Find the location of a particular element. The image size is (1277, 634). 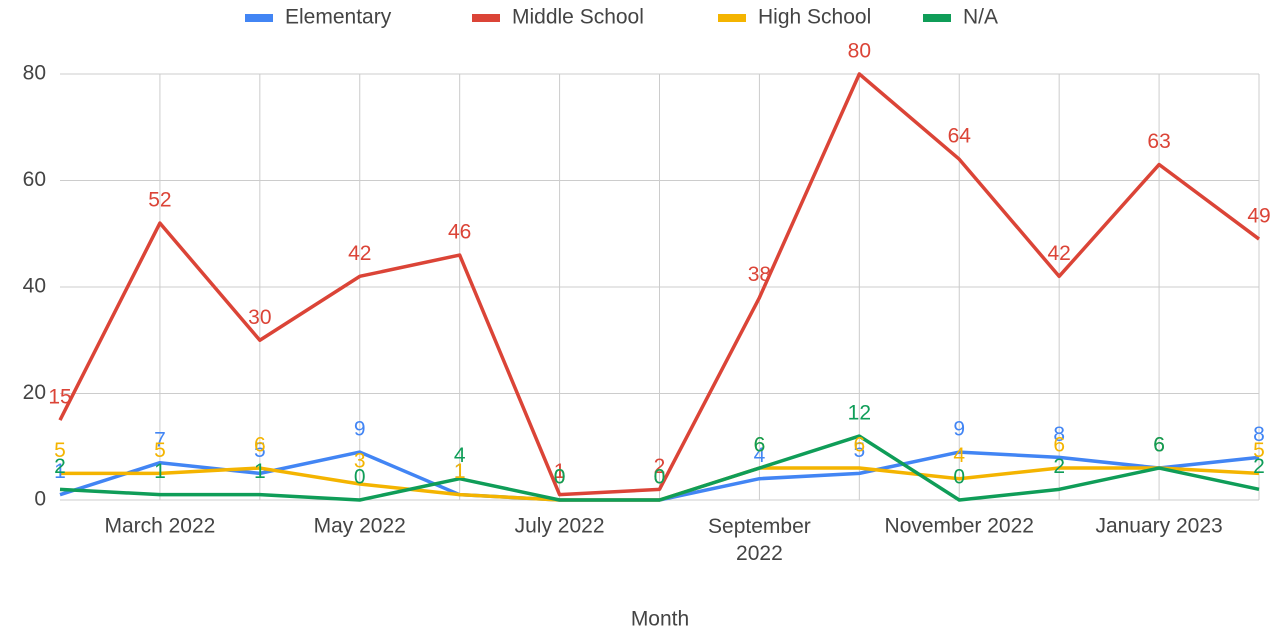

x-tick-label: September 2022 is located at coordinates (759, 540).